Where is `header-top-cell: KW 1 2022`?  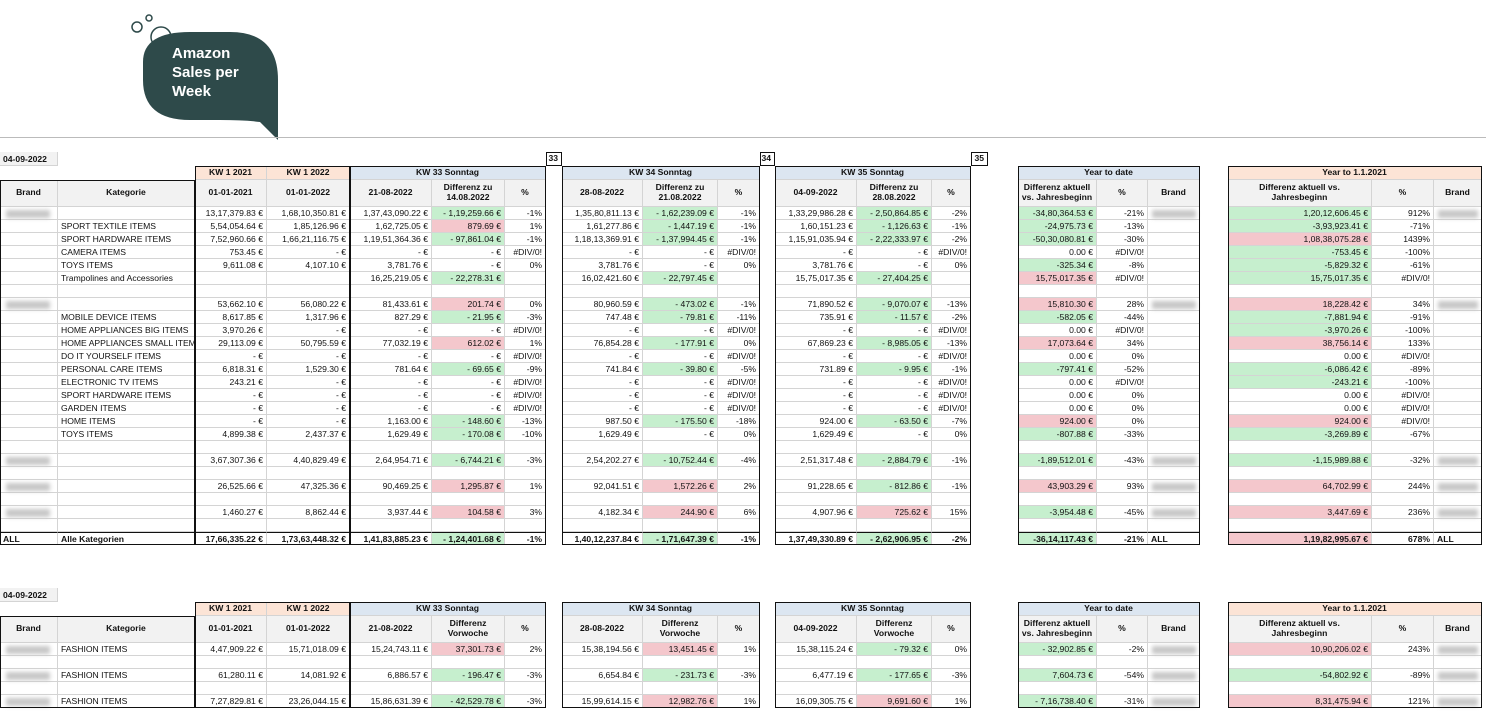
header-top-cell: KW 1 2022 is located at coordinates (308, 173).